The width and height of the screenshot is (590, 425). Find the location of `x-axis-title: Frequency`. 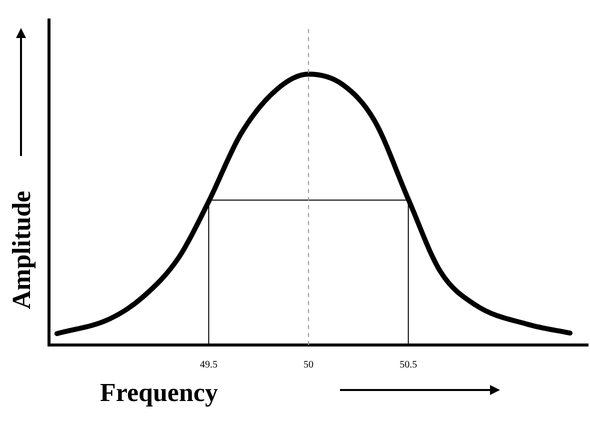

x-axis-title: Frequency is located at coordinates (159, 393).